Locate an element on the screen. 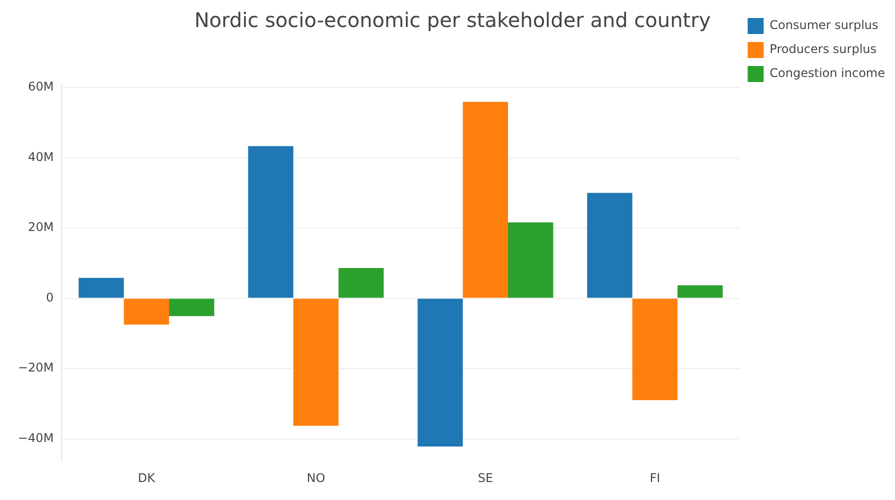 The height and width of the screenshot is (500, 895). legend-label: Congestion income is located at coordinates (828, 73).